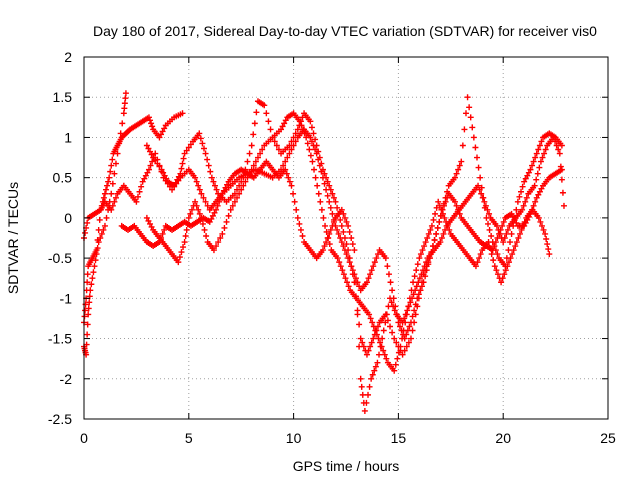  Describe the element at coordinates (63, 178) in the screenshot. I see `y-tick-label: 0.5` at that location.